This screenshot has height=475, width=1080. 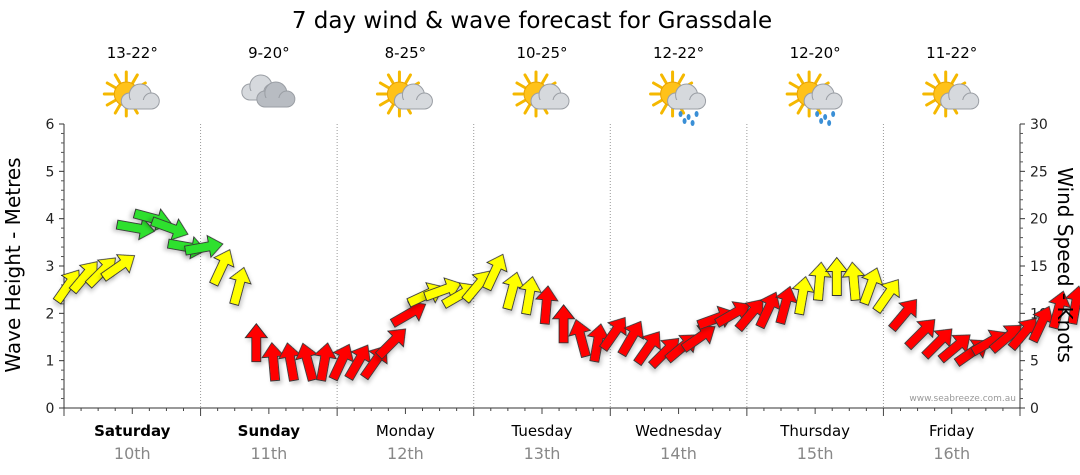 What do you see at coordinates (541, 53) in the screenshot?
I see `temperature-range: 10-25°` at bounding box center [541, 53].